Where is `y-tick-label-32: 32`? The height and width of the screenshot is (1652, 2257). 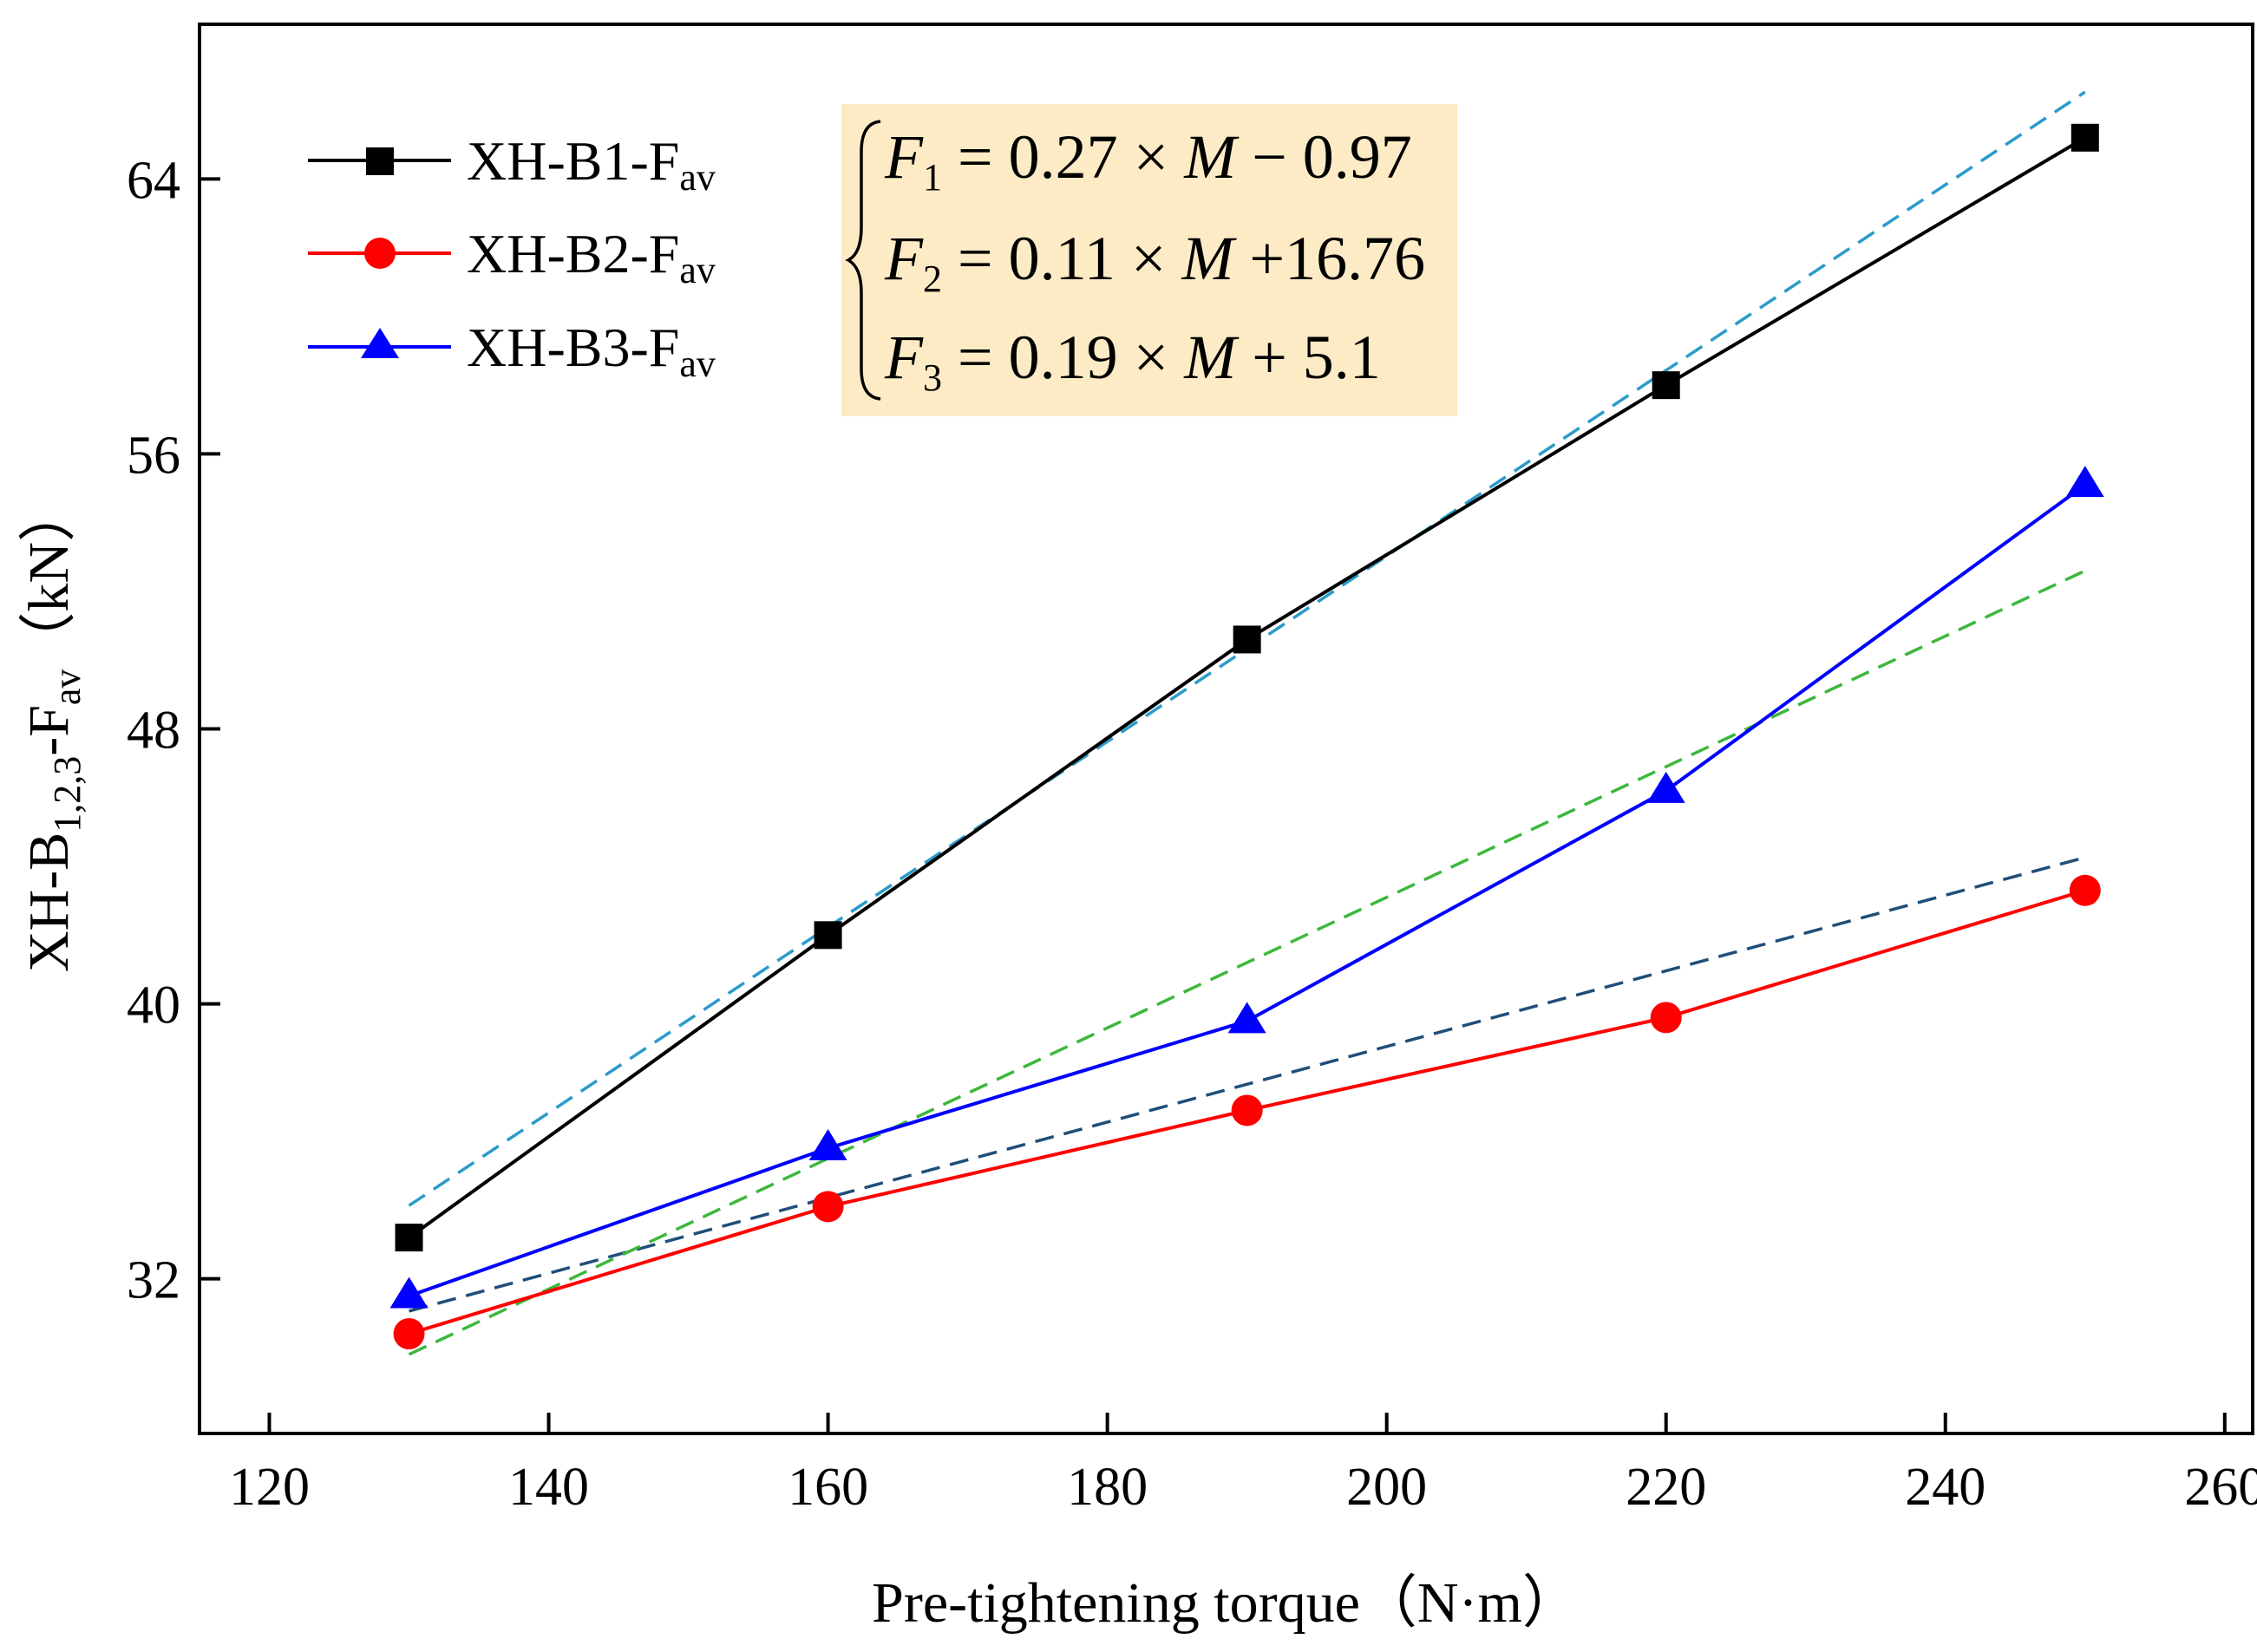 y-tick-label-32: 32 is located at coordinates (153, 1281).